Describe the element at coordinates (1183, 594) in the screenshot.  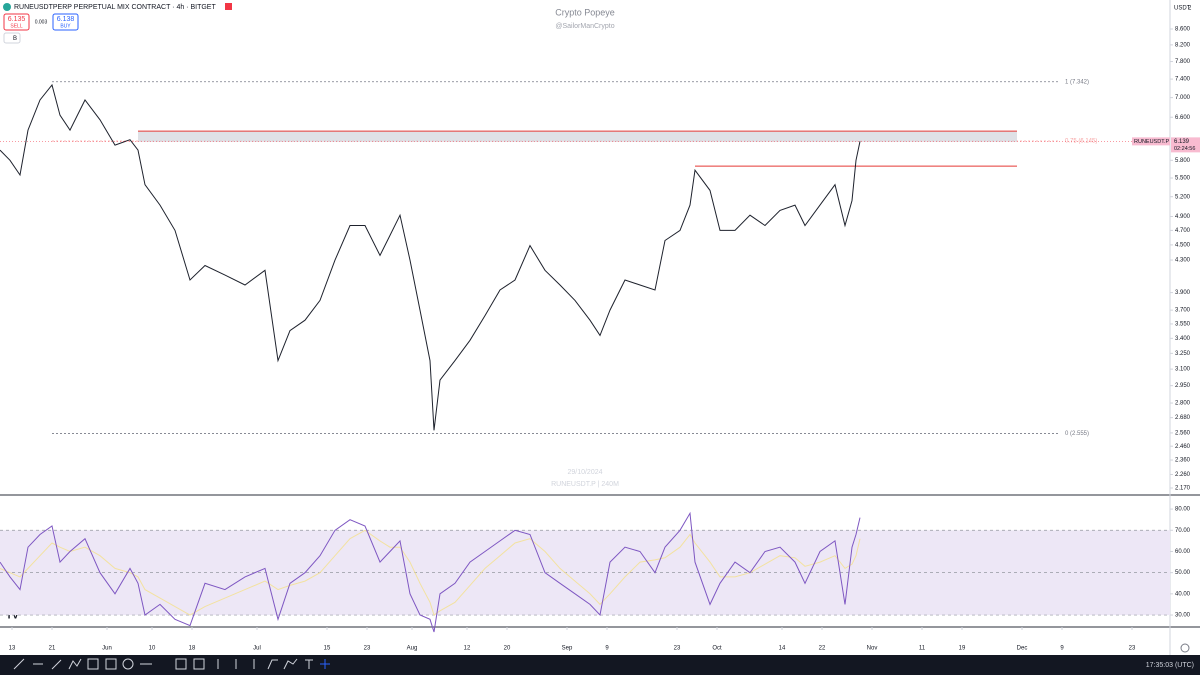
I see `y-tick-label: 40.00` at that location.